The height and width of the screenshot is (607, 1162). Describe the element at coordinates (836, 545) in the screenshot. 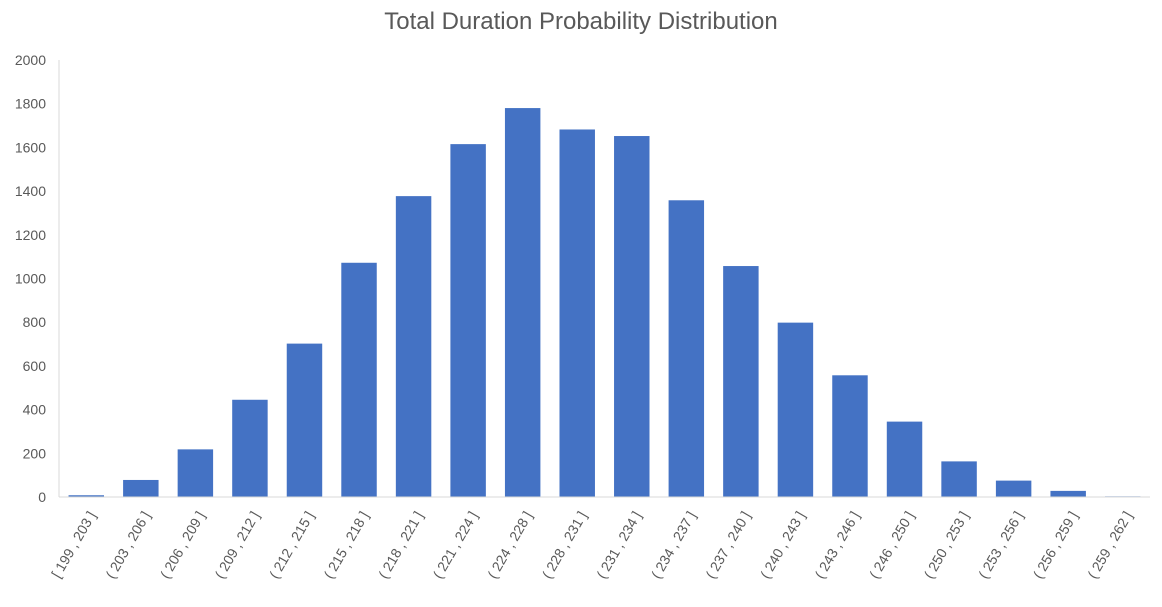

I see `x-tick-label: ( 243 , 246 ]` at that location.